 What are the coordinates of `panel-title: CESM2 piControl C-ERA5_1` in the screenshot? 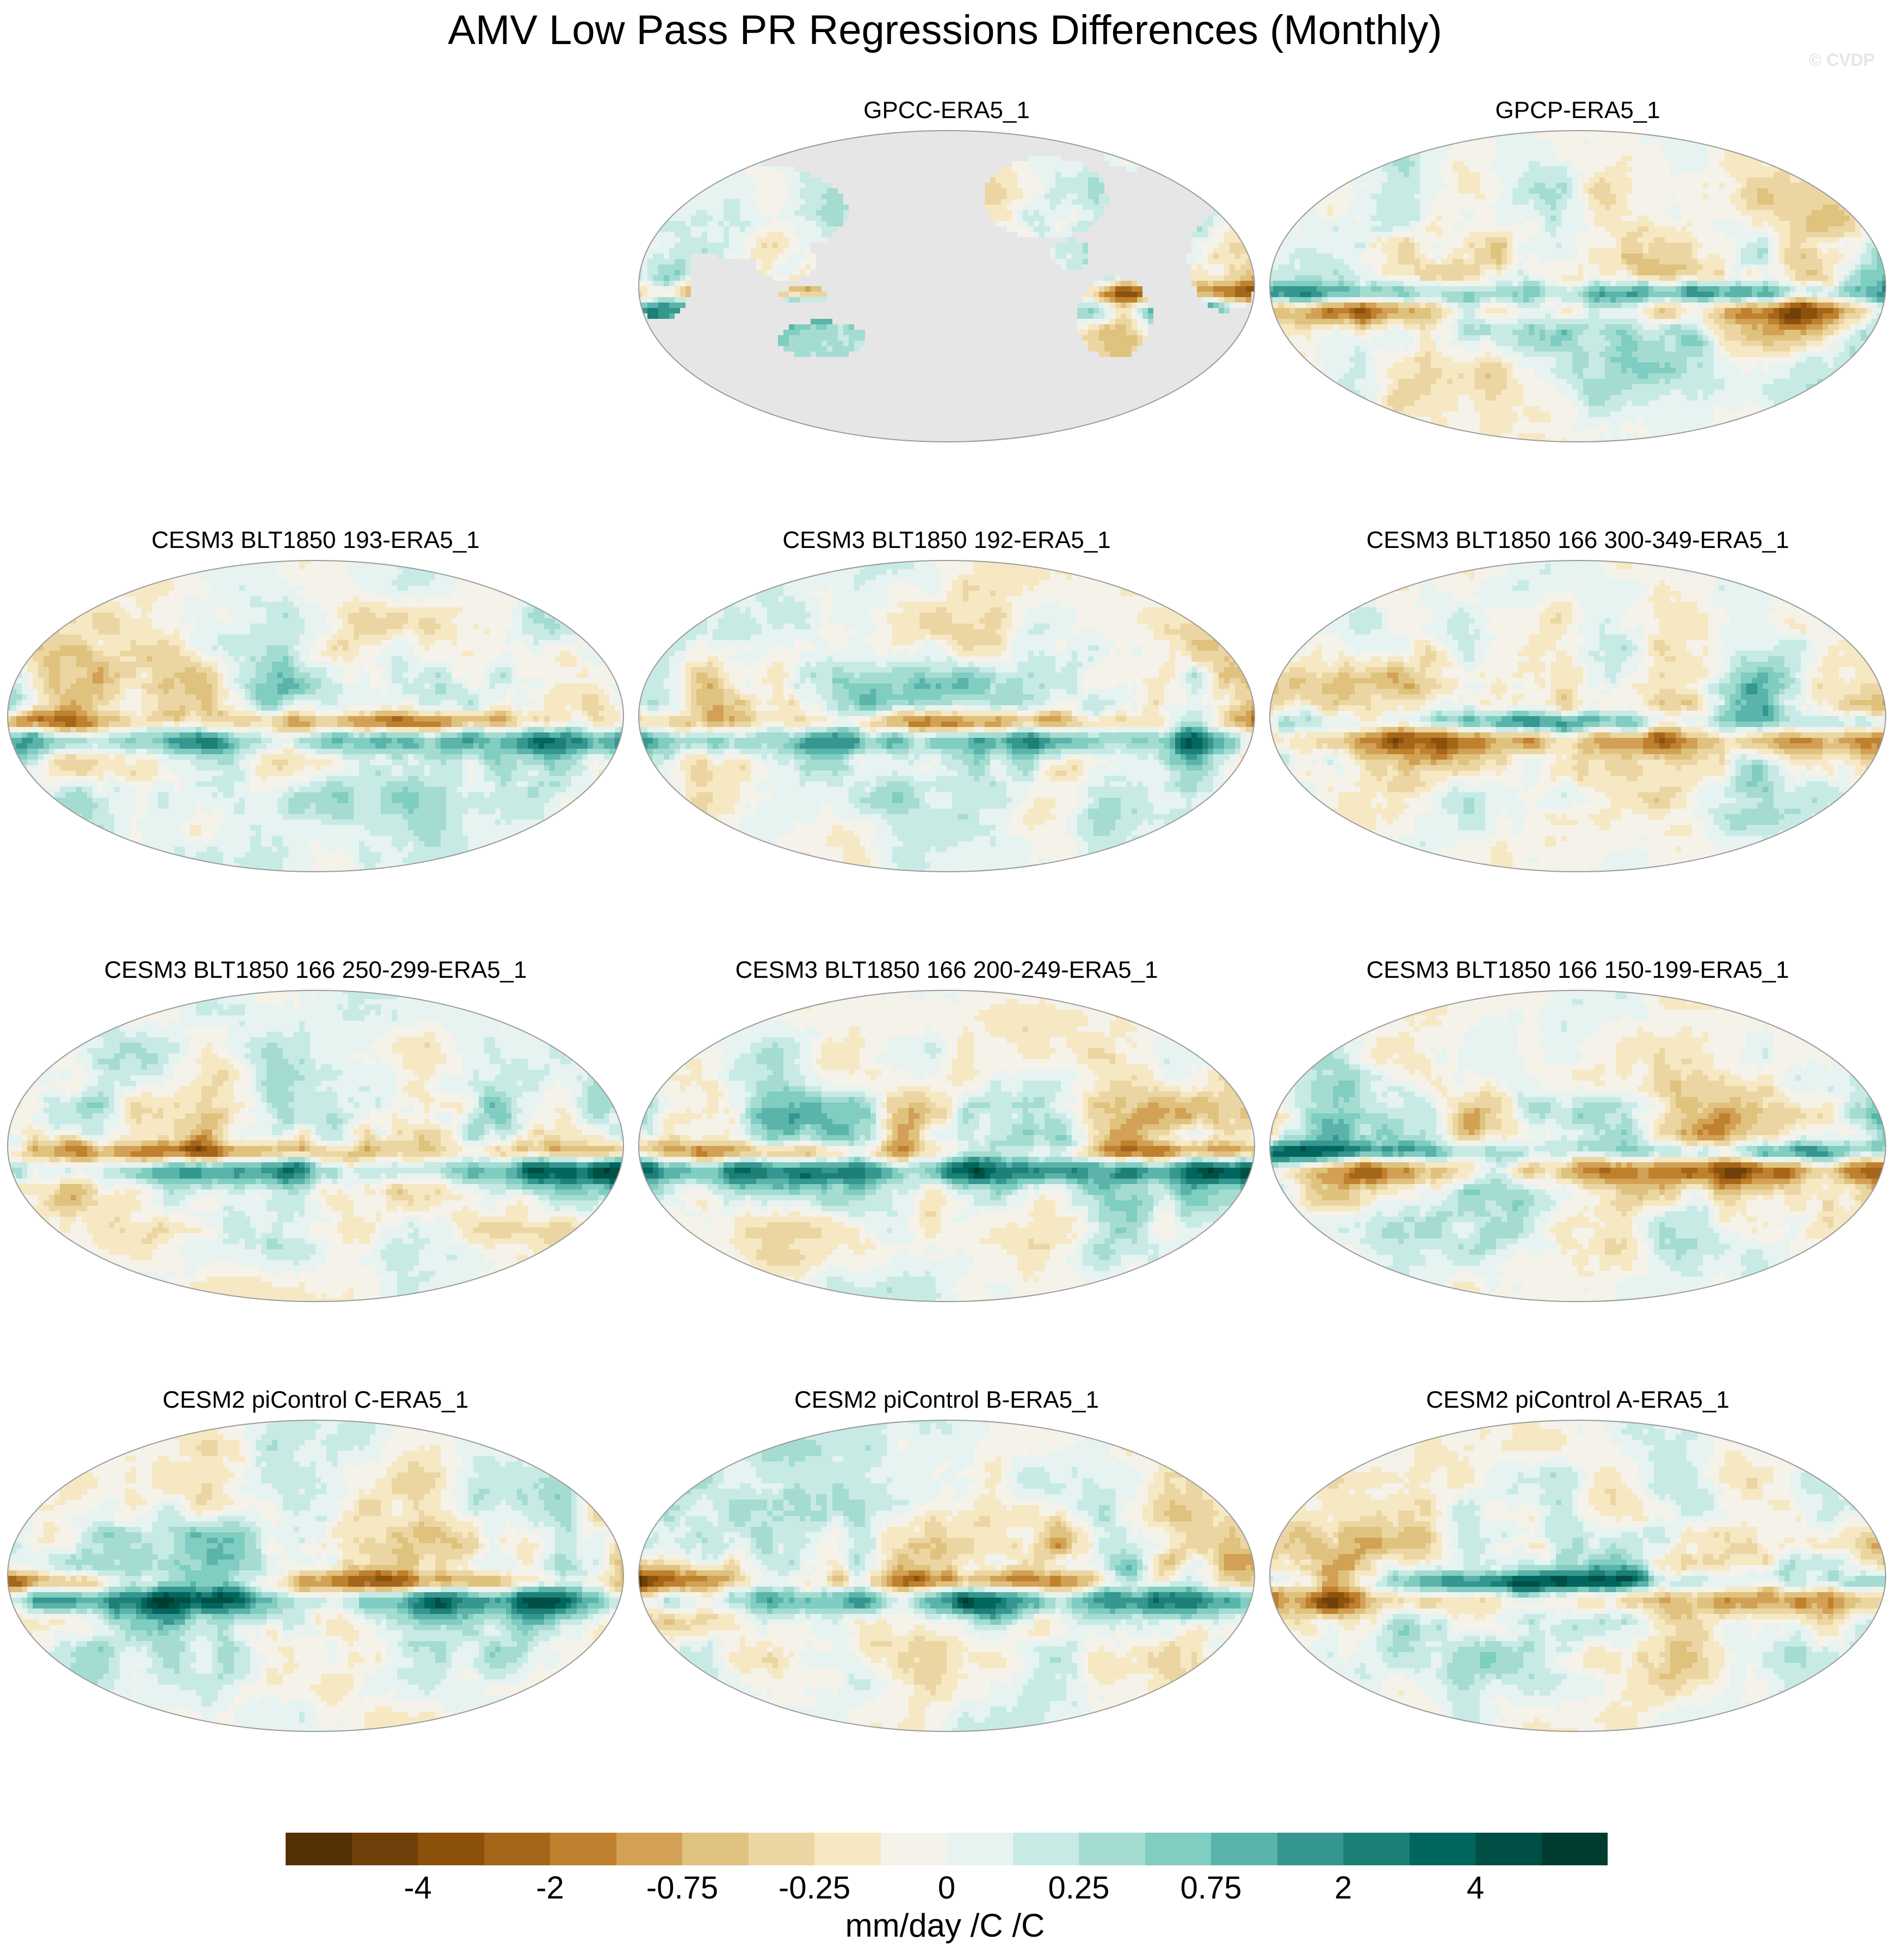 It's located at (315, 1400).